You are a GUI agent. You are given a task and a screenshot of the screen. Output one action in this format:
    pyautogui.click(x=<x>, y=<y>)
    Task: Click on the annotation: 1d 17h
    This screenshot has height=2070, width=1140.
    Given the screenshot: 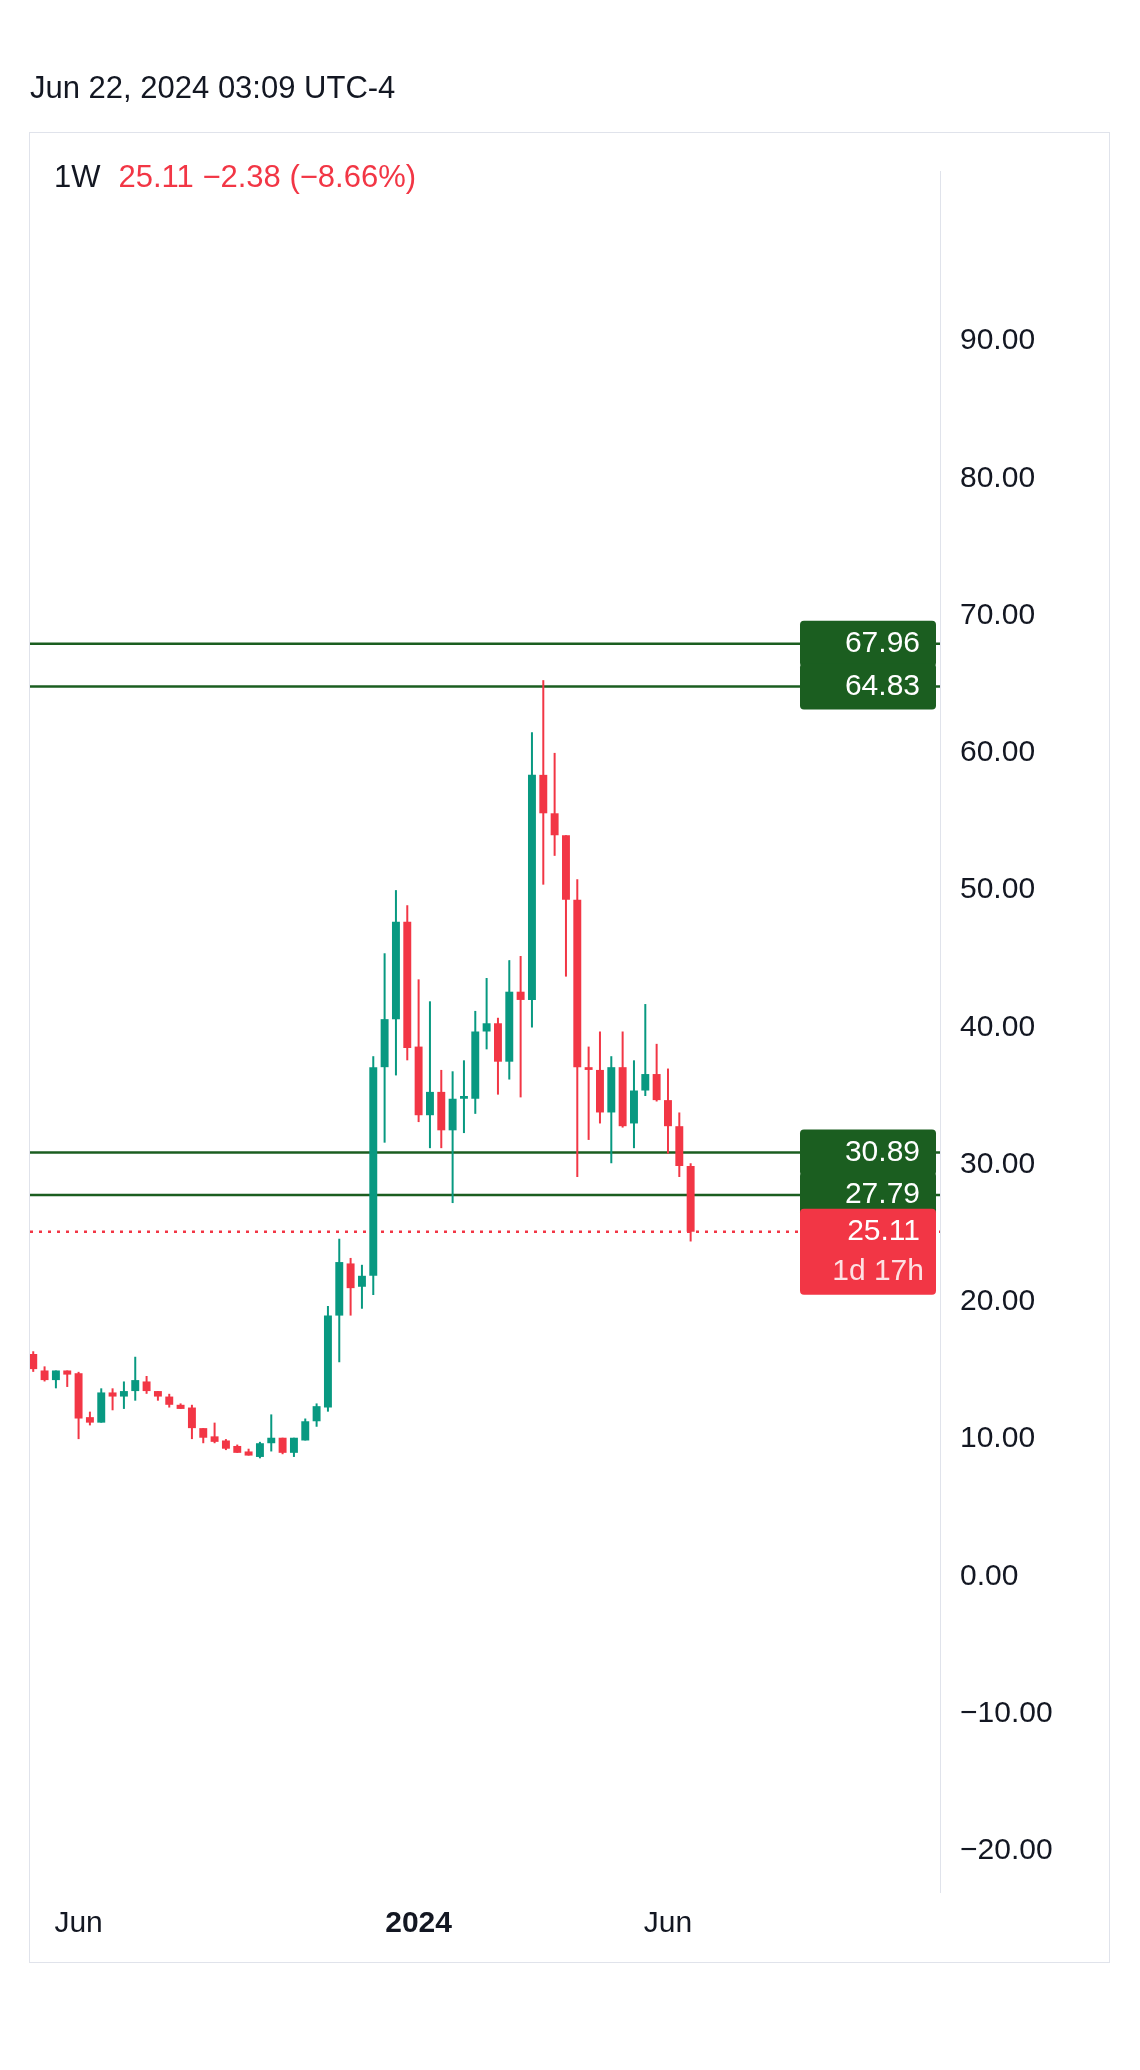 What is the action you would take?
    pyautogui.click(x=878, y=1269)
    